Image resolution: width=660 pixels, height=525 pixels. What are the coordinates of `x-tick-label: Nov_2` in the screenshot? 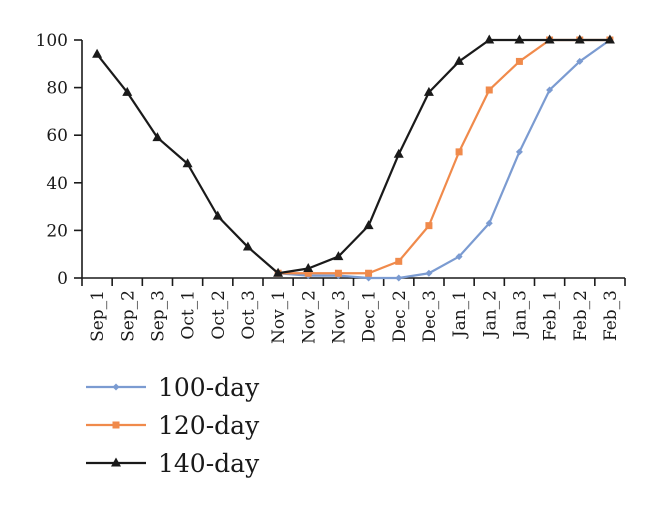 It's located at (309, 317).